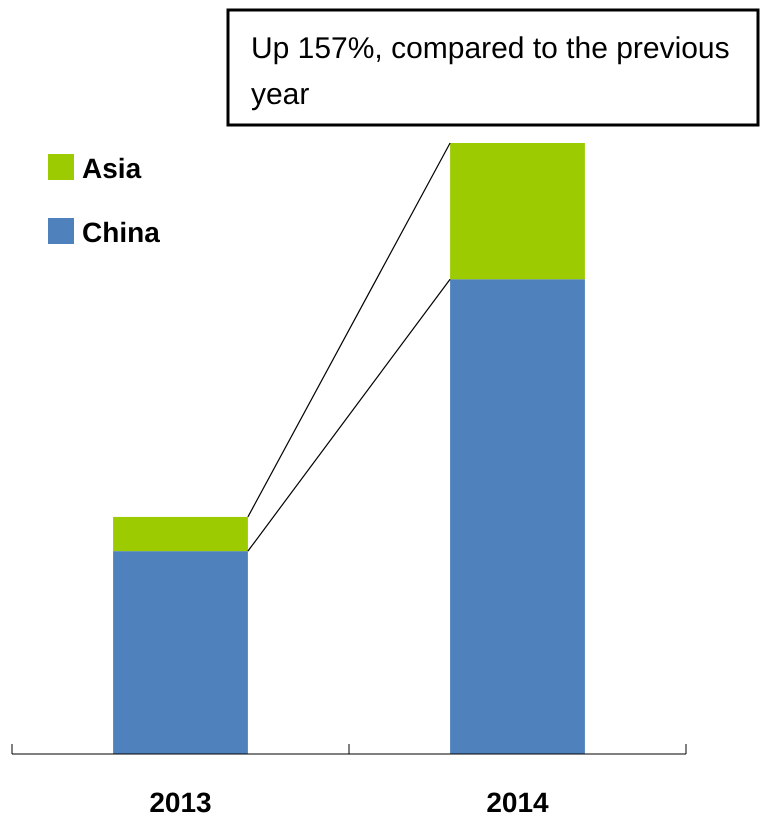 This screenshot has width=765, height=819. I want to click on x-tick-label: 2013, so click(180, 802).